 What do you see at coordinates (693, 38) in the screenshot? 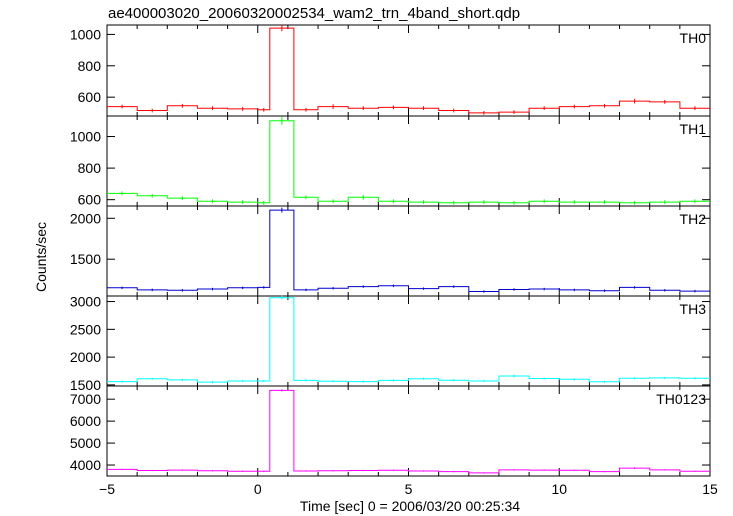
I see `panel-label: TH0` at bounding box center [693, 38].